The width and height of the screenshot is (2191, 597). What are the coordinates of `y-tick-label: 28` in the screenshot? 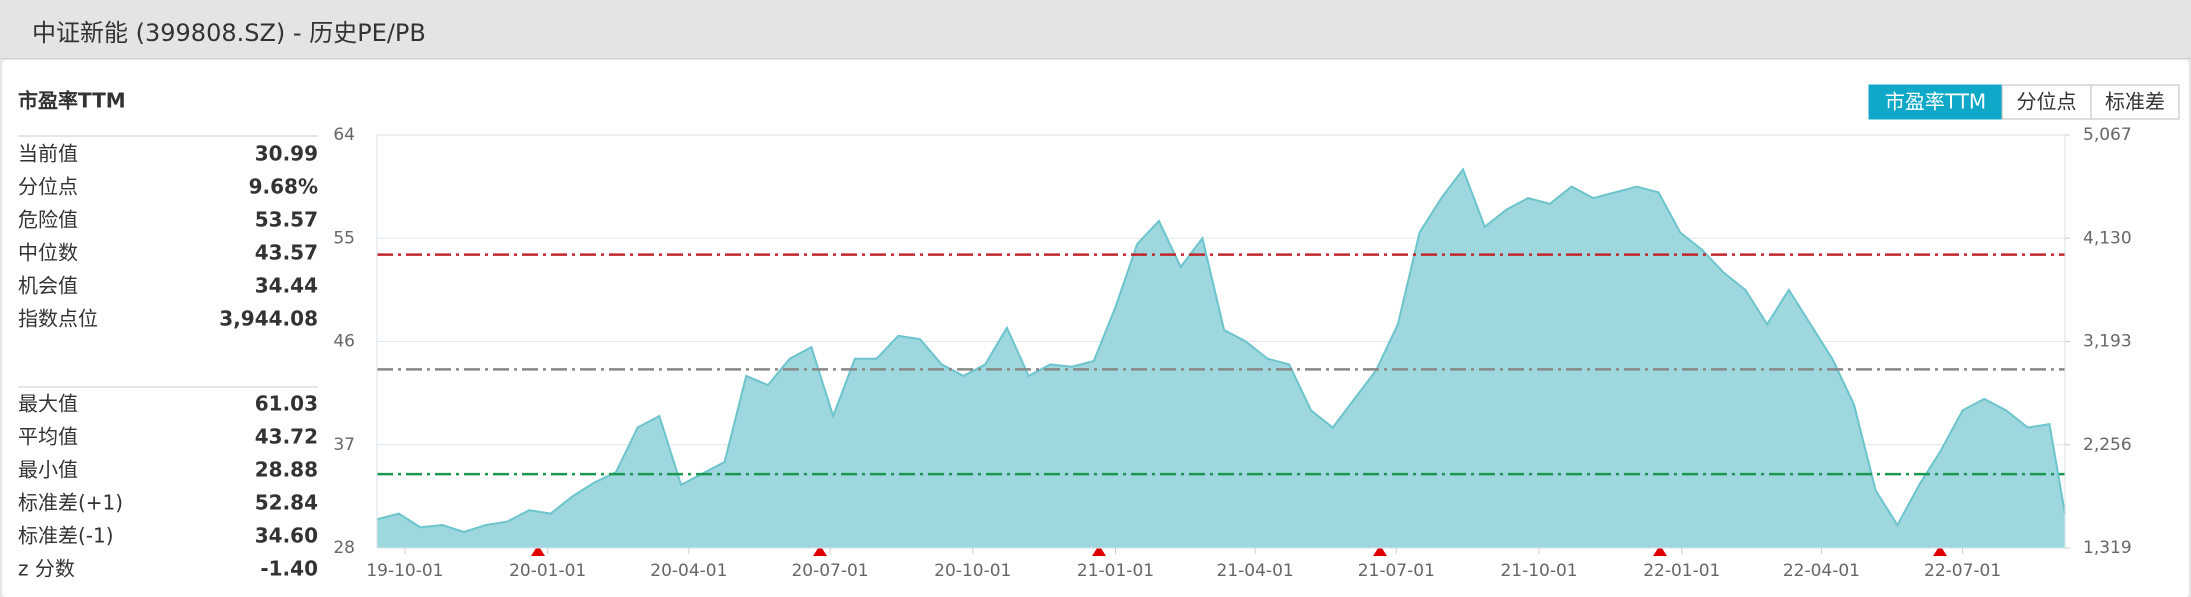 It's located at (344, 548).